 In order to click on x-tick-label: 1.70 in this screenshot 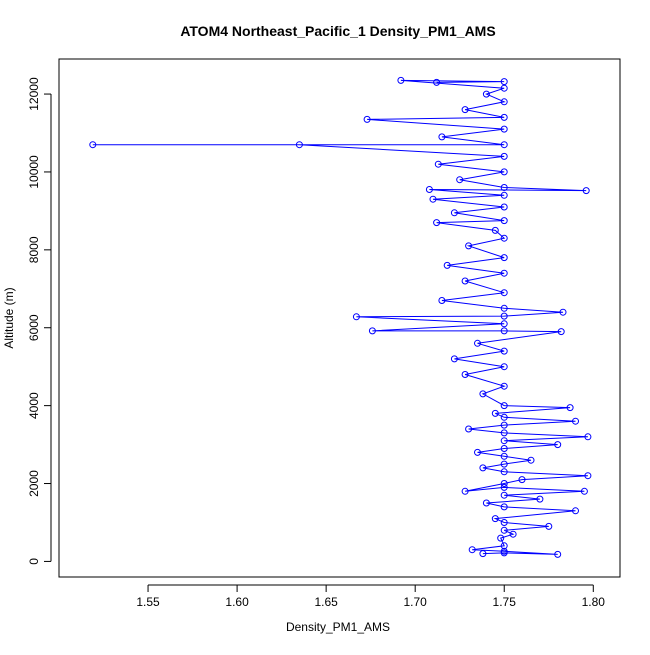, I will do `click(416, 602)`.